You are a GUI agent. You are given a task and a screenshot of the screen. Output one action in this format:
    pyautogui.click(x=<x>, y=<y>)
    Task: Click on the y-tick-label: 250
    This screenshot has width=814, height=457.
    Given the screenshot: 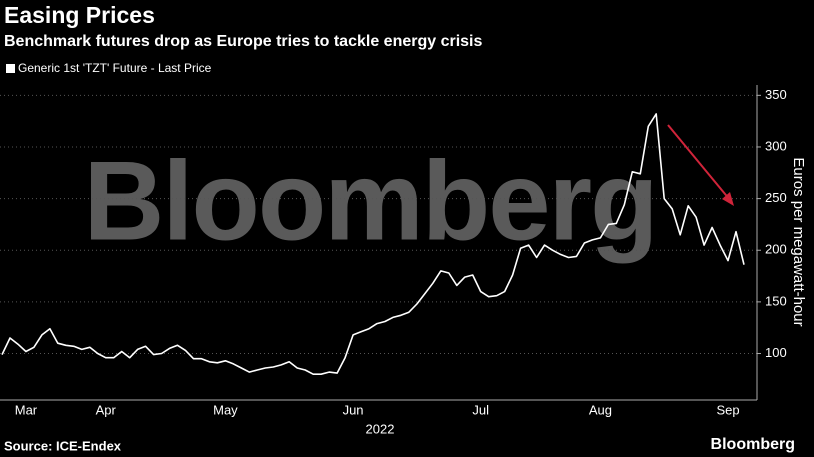 What is the action you would take?
    pyautogui.click(x=776, y=197)
    